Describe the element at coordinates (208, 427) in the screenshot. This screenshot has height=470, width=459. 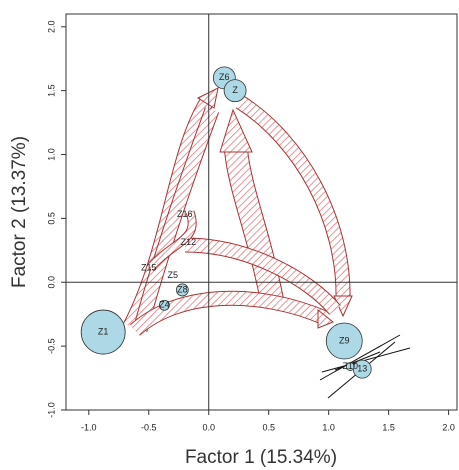
I see `x-tick-label: 0.0` at that location.